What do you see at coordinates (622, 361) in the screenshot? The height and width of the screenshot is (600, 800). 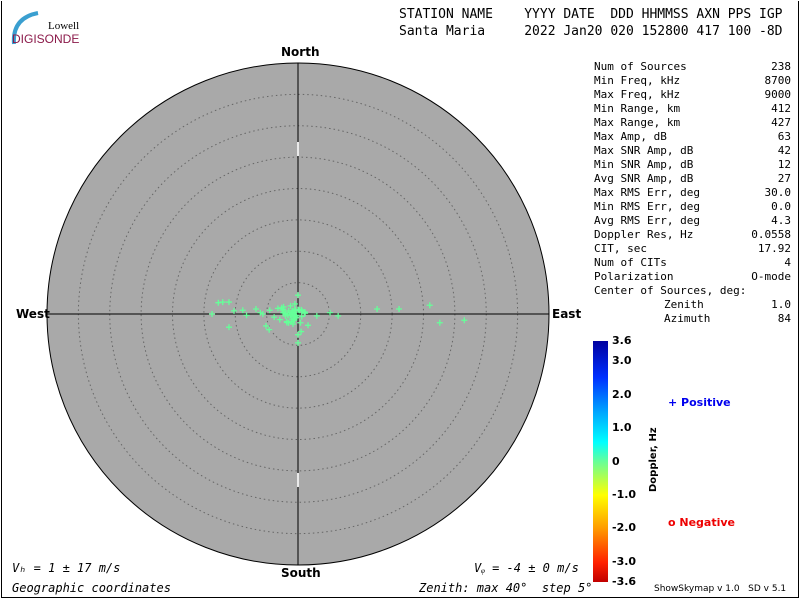 I see `colorbar-tick: 3.0` at bounding box center [622, 361].